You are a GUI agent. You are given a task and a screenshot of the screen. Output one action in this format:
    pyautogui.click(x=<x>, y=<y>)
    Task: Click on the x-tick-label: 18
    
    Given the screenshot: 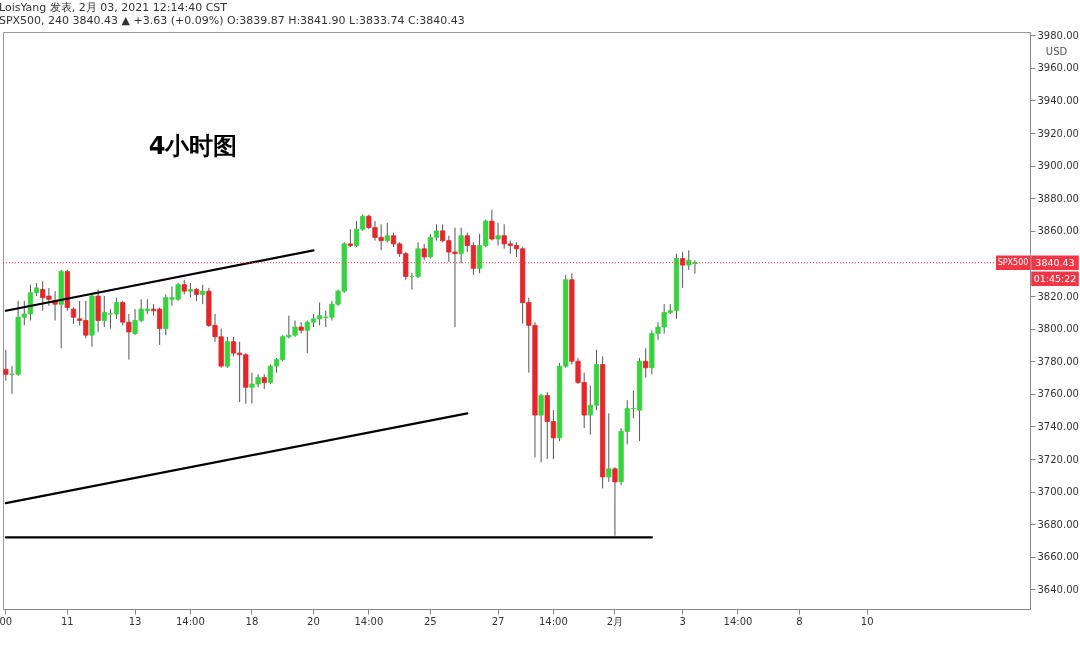 What is the action you would take?
    pyautogui.click(x=252, y=621)
    